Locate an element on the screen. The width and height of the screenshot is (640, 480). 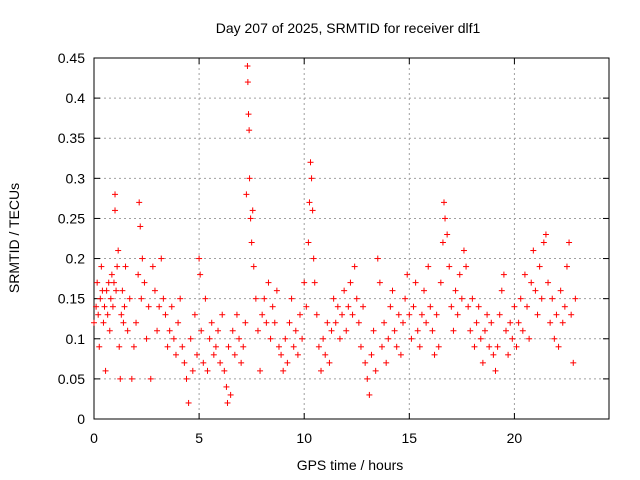
x-tick-label: 10 is located at coordinates (304, 438).